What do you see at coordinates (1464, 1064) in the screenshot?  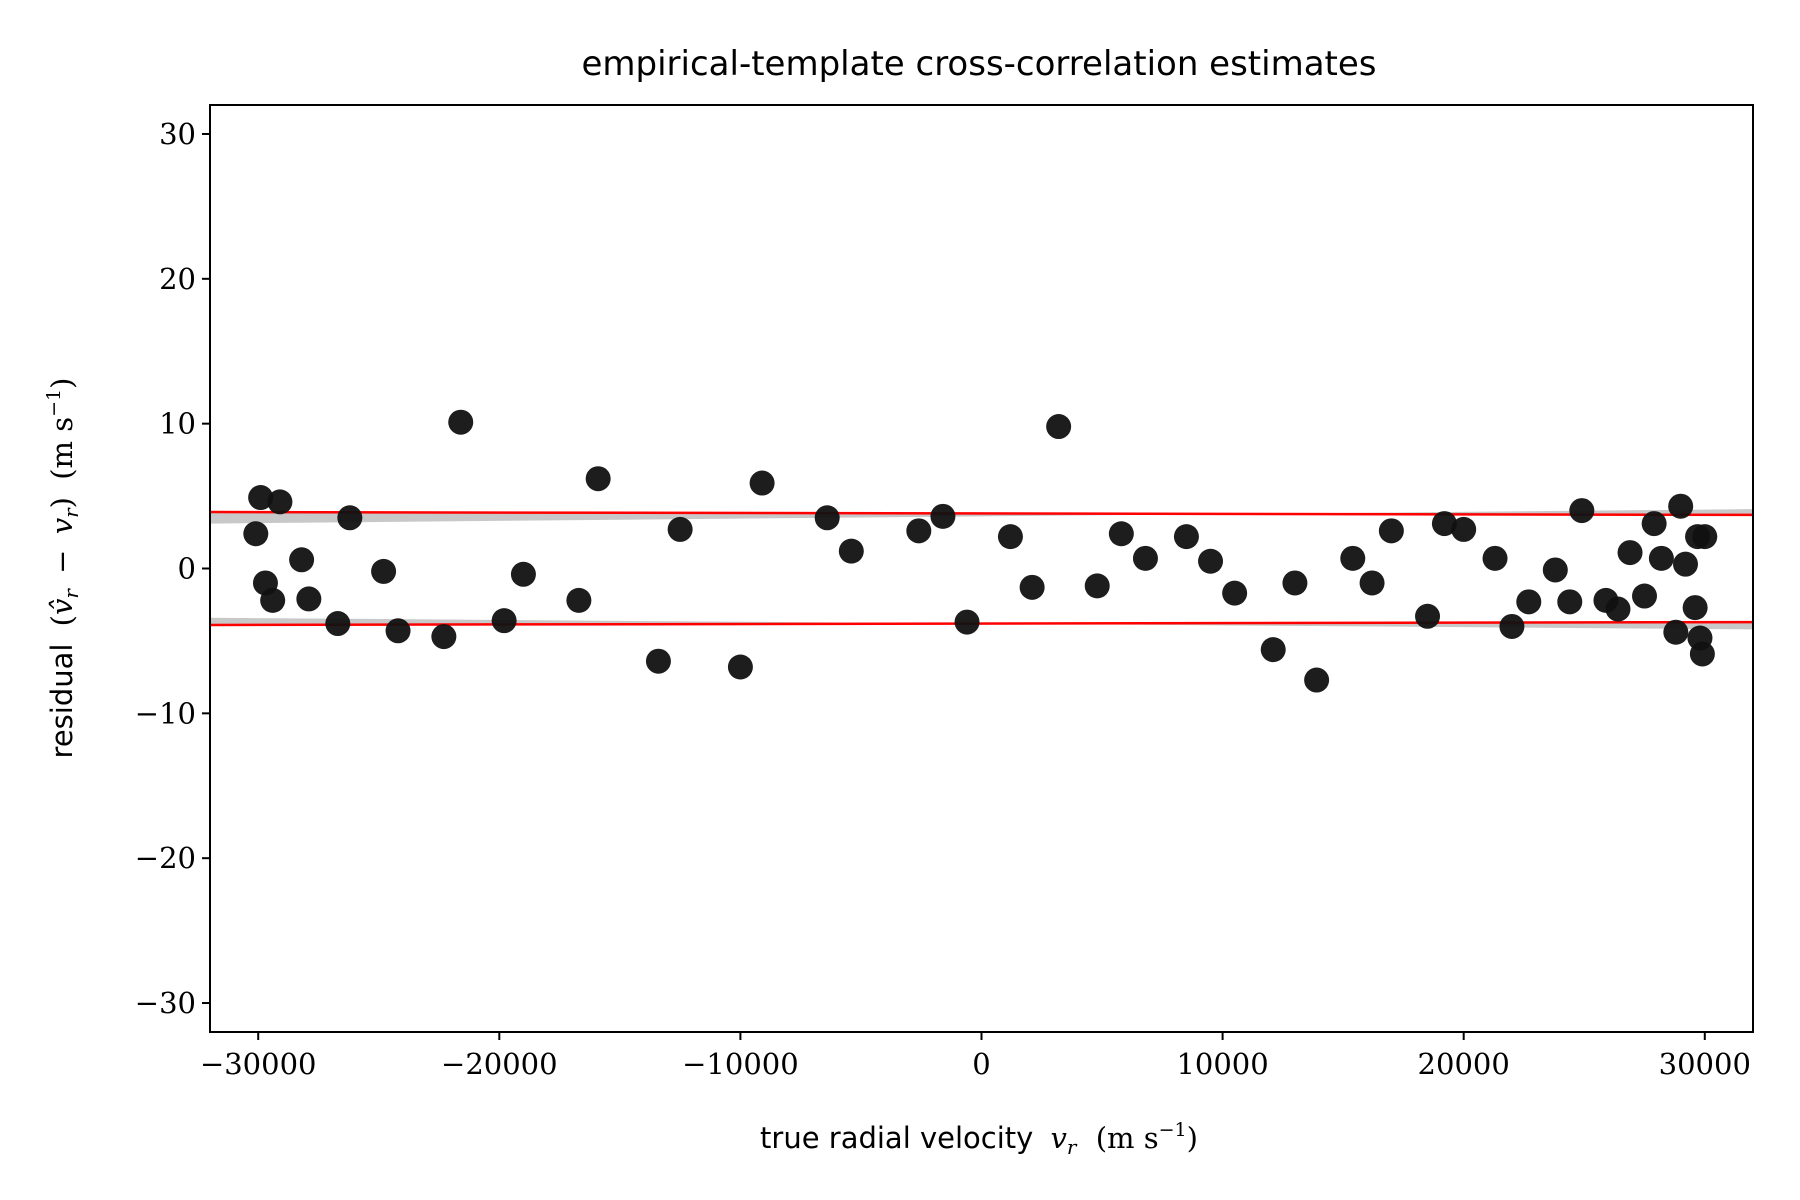 I see `x-tick-label: 20000` at bounding box center [1464, 1064].